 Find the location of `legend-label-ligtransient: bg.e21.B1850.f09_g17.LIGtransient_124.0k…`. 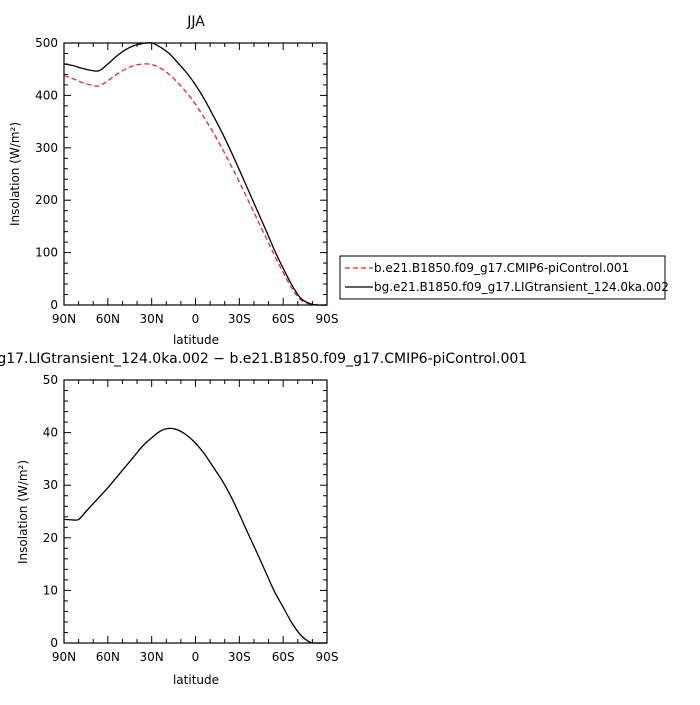

legend-label-ligtransient: bg.e21.B1850.f09_g17.LIGtransient_124.0k… is located at coordinates (521, 287).